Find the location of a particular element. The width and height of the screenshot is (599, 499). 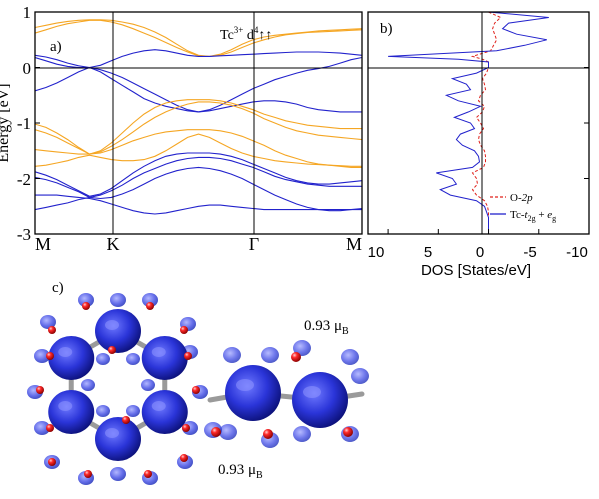

y-tick-label: 1 is located at coordinates (27, 12).